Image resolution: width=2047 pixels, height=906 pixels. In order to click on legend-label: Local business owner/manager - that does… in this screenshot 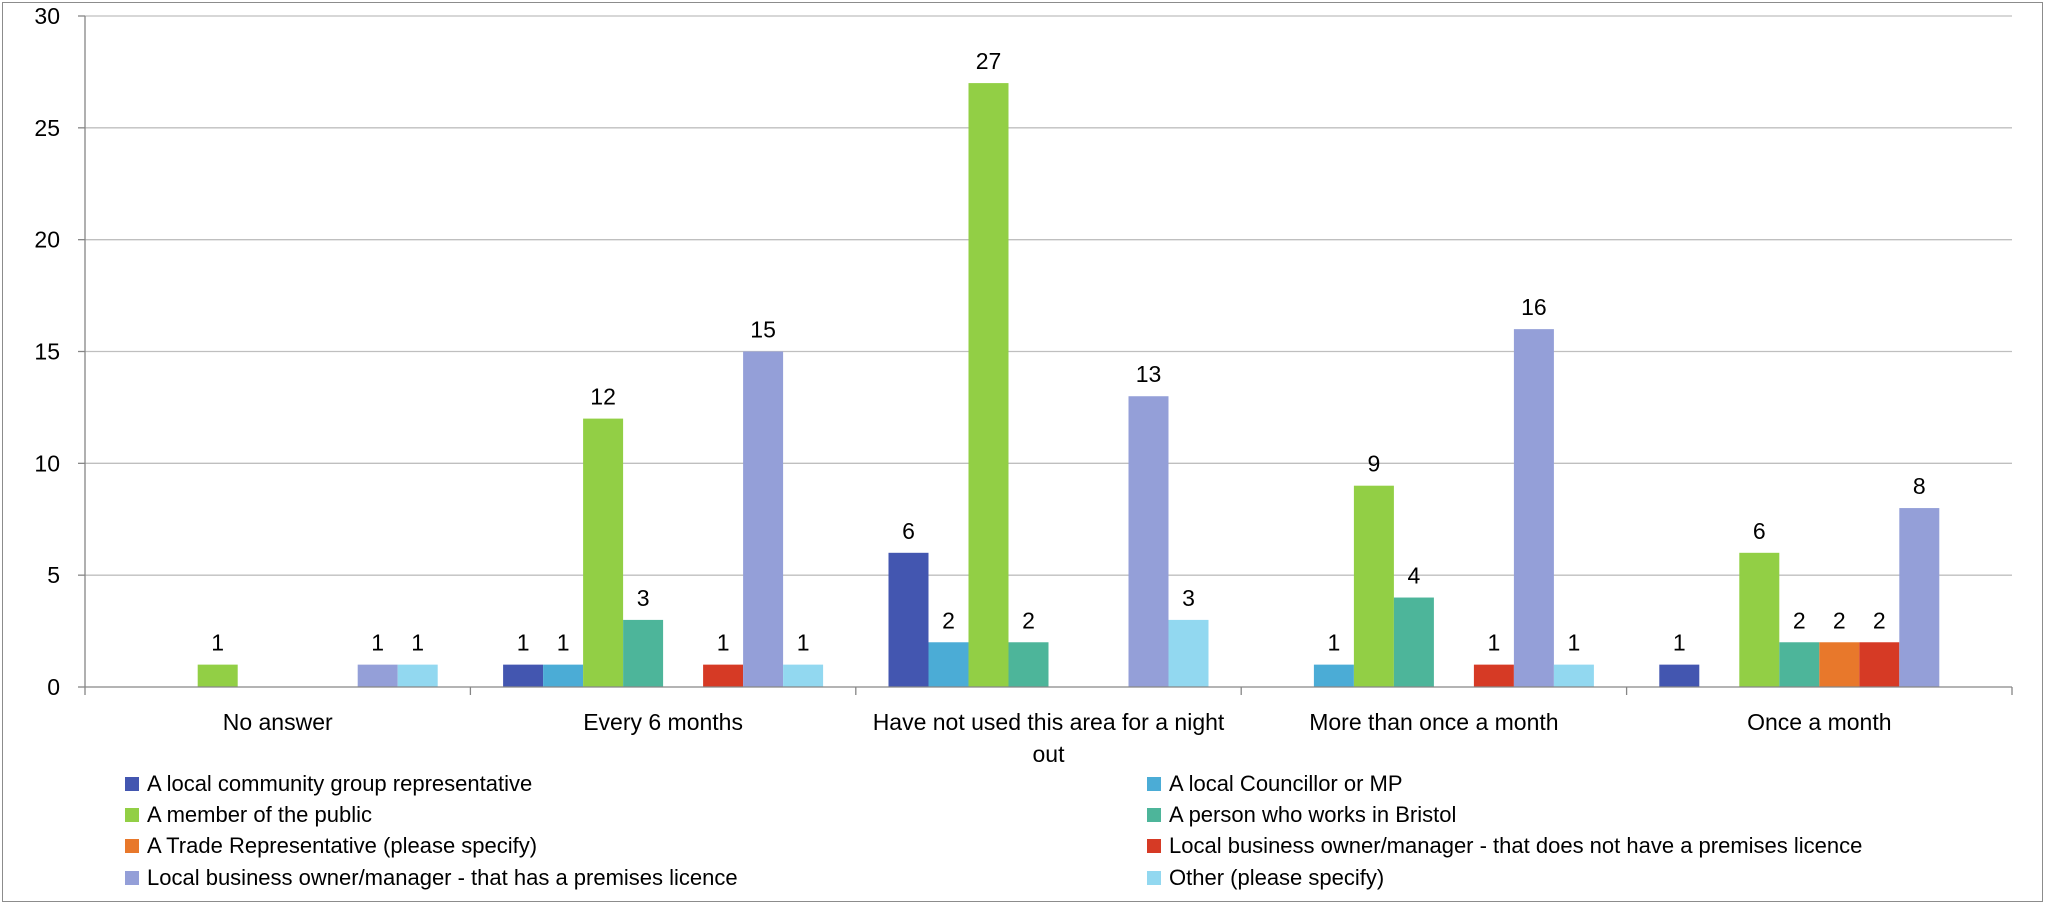, I will do `click(1515, 845)`.